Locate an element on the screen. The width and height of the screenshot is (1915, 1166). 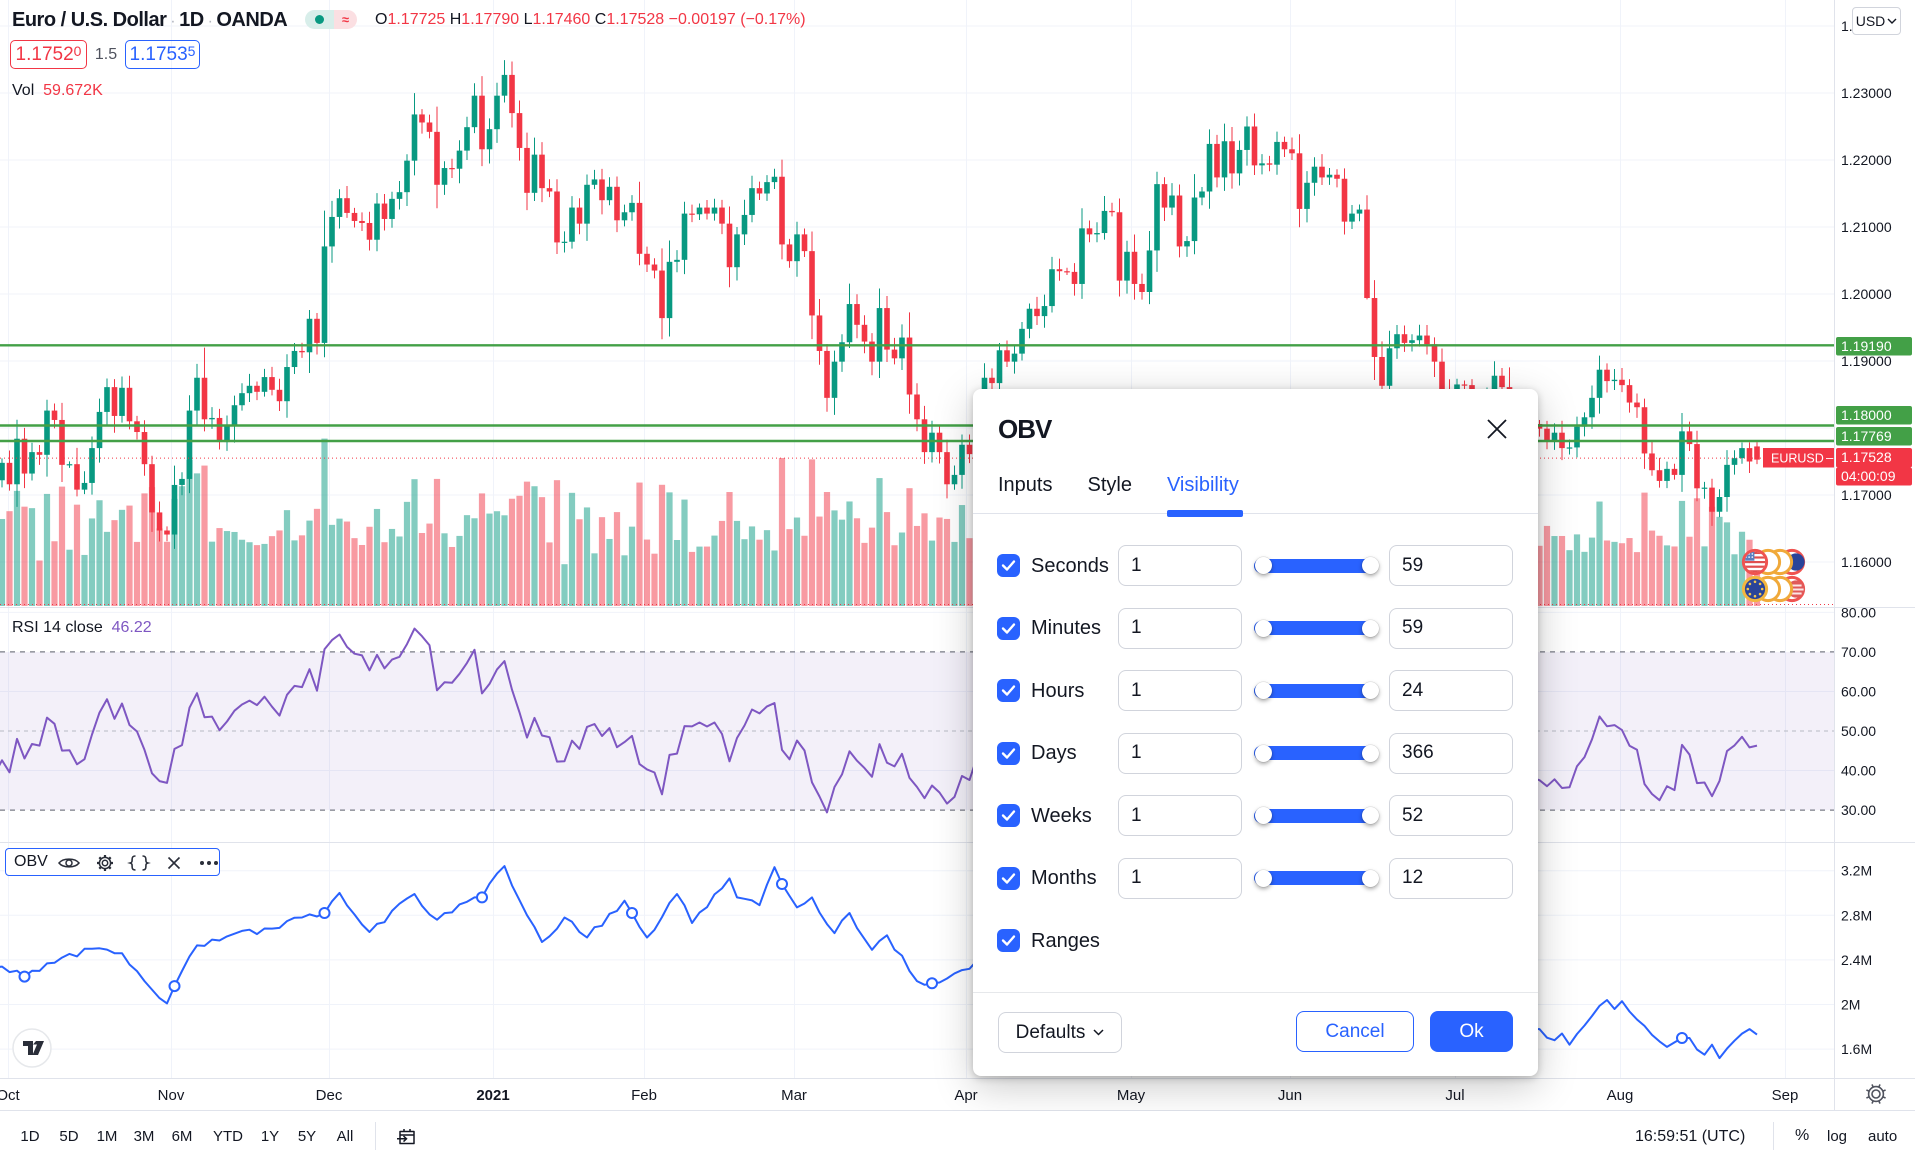
svg-text: 1.22000 is located at coordinates (1866, 160).